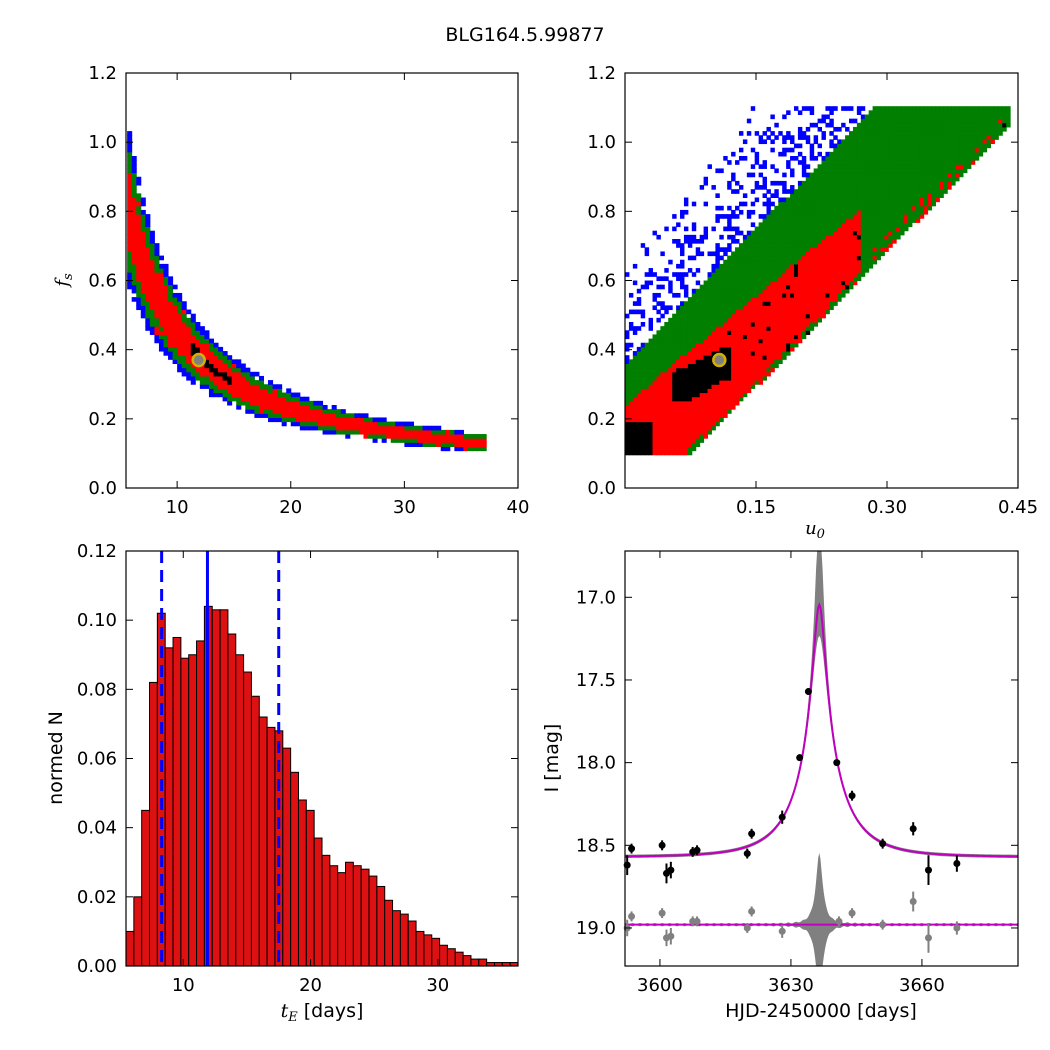 The width and height of the screenshot is (1050, 1050). What do you see at coordinates (596, 763) in the screenshot?
I see `p4-ytick-label: 18.0` at bounding box center [596, 763].